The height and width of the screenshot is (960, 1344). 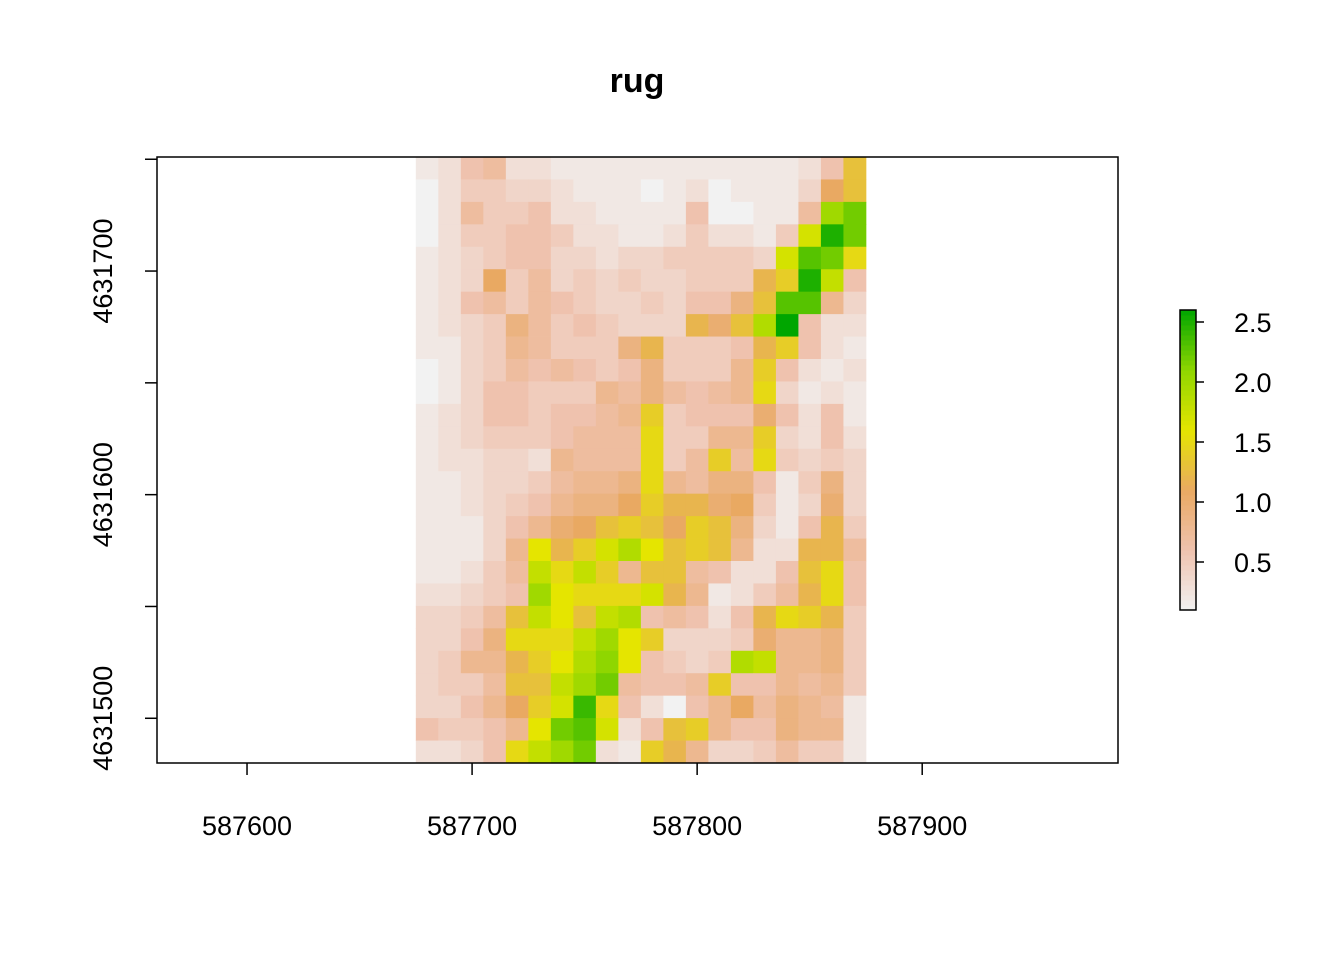 I want to click on chart-title: rug, so click(x=637, y=81).